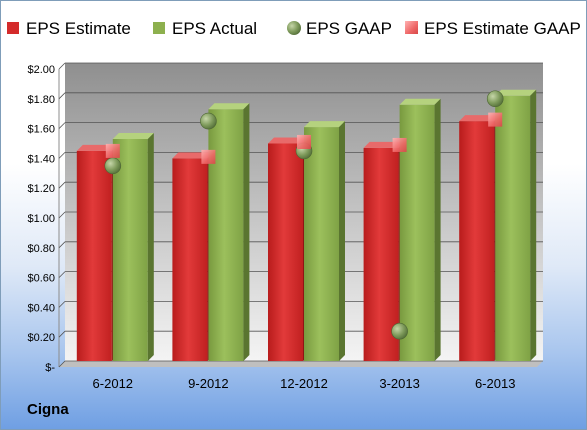  Describe the element at coordinates (50, 368) in the screenshot. I see `y-tick-label: $-` at that location.